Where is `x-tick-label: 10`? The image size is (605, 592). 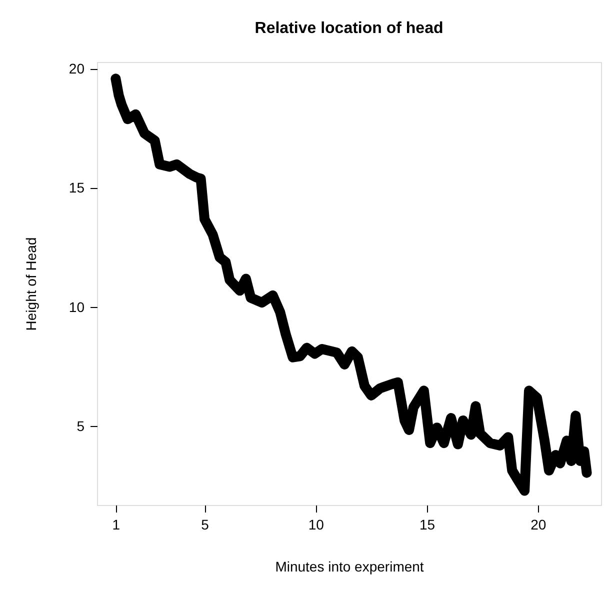
x-tick-label: 10 is located at coordinates (316, 524).